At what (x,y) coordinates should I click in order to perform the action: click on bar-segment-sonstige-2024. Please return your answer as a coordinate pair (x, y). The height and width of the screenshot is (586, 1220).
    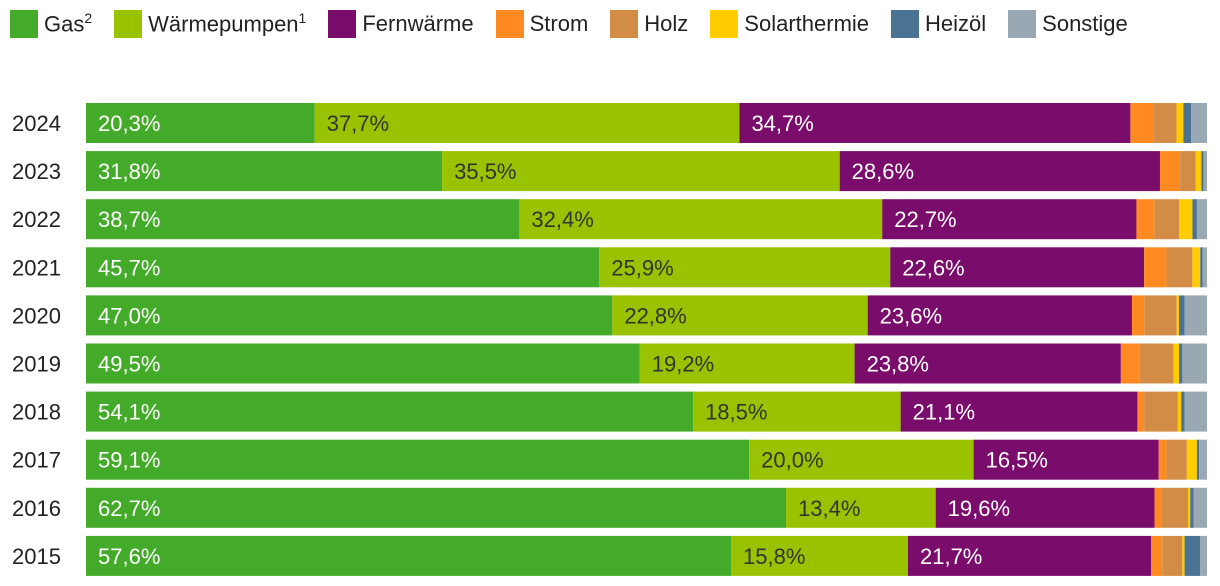
    Looking at the image, I should click on (1199, 123).